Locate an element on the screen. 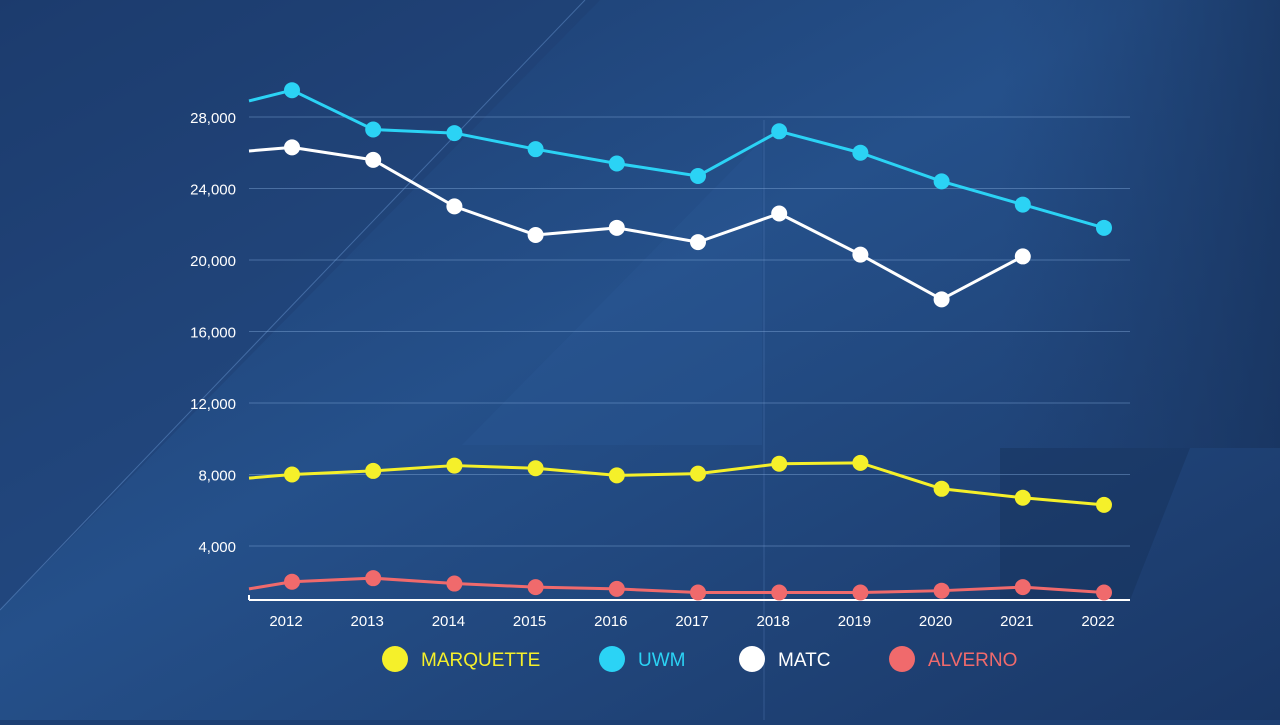 The width and height of the screenshot is (1280, 725). x-tick-label: 2012 is located at coordinates (285, 621).